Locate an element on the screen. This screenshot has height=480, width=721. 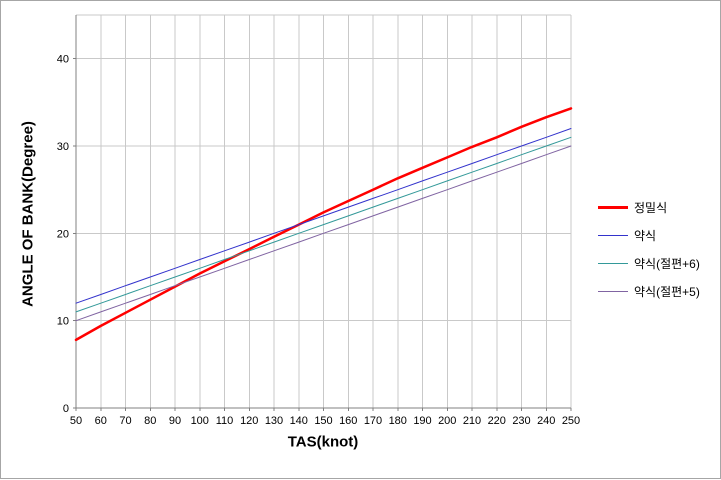
svg-text: 40 is located at coordinates (63, 60).